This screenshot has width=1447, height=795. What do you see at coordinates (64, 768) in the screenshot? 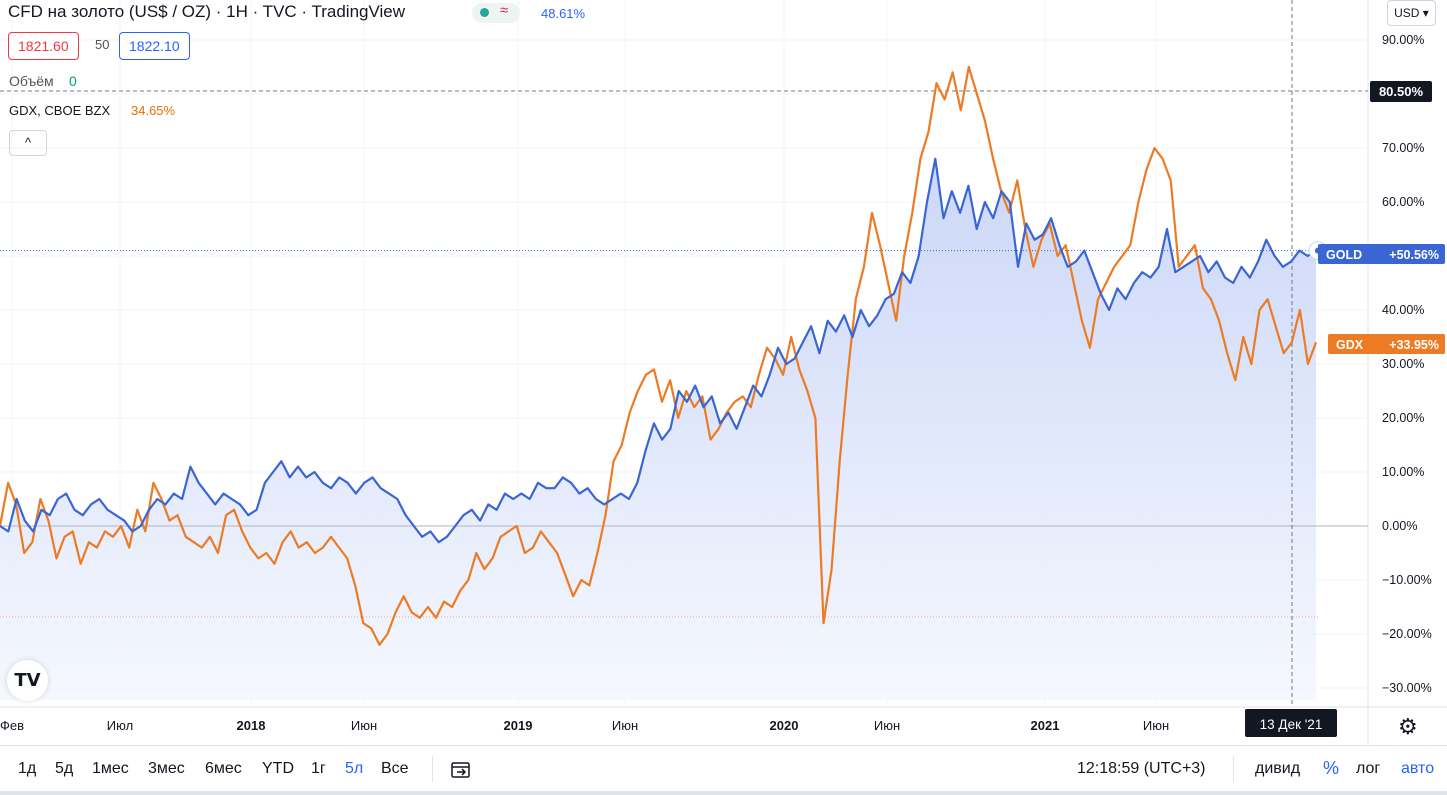
I see `timeframe-5d: 5д` at bounding box center [64, 768].